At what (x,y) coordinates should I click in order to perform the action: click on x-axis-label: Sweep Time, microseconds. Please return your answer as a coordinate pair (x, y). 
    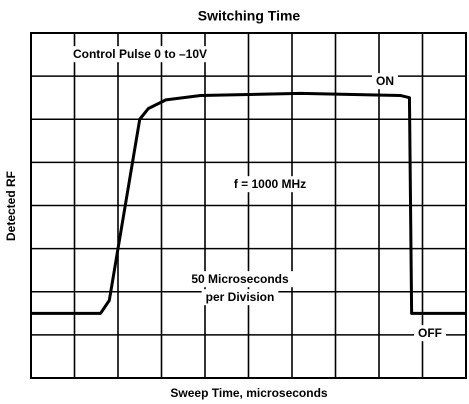
    Looking at the image, I should click on (248, 393).